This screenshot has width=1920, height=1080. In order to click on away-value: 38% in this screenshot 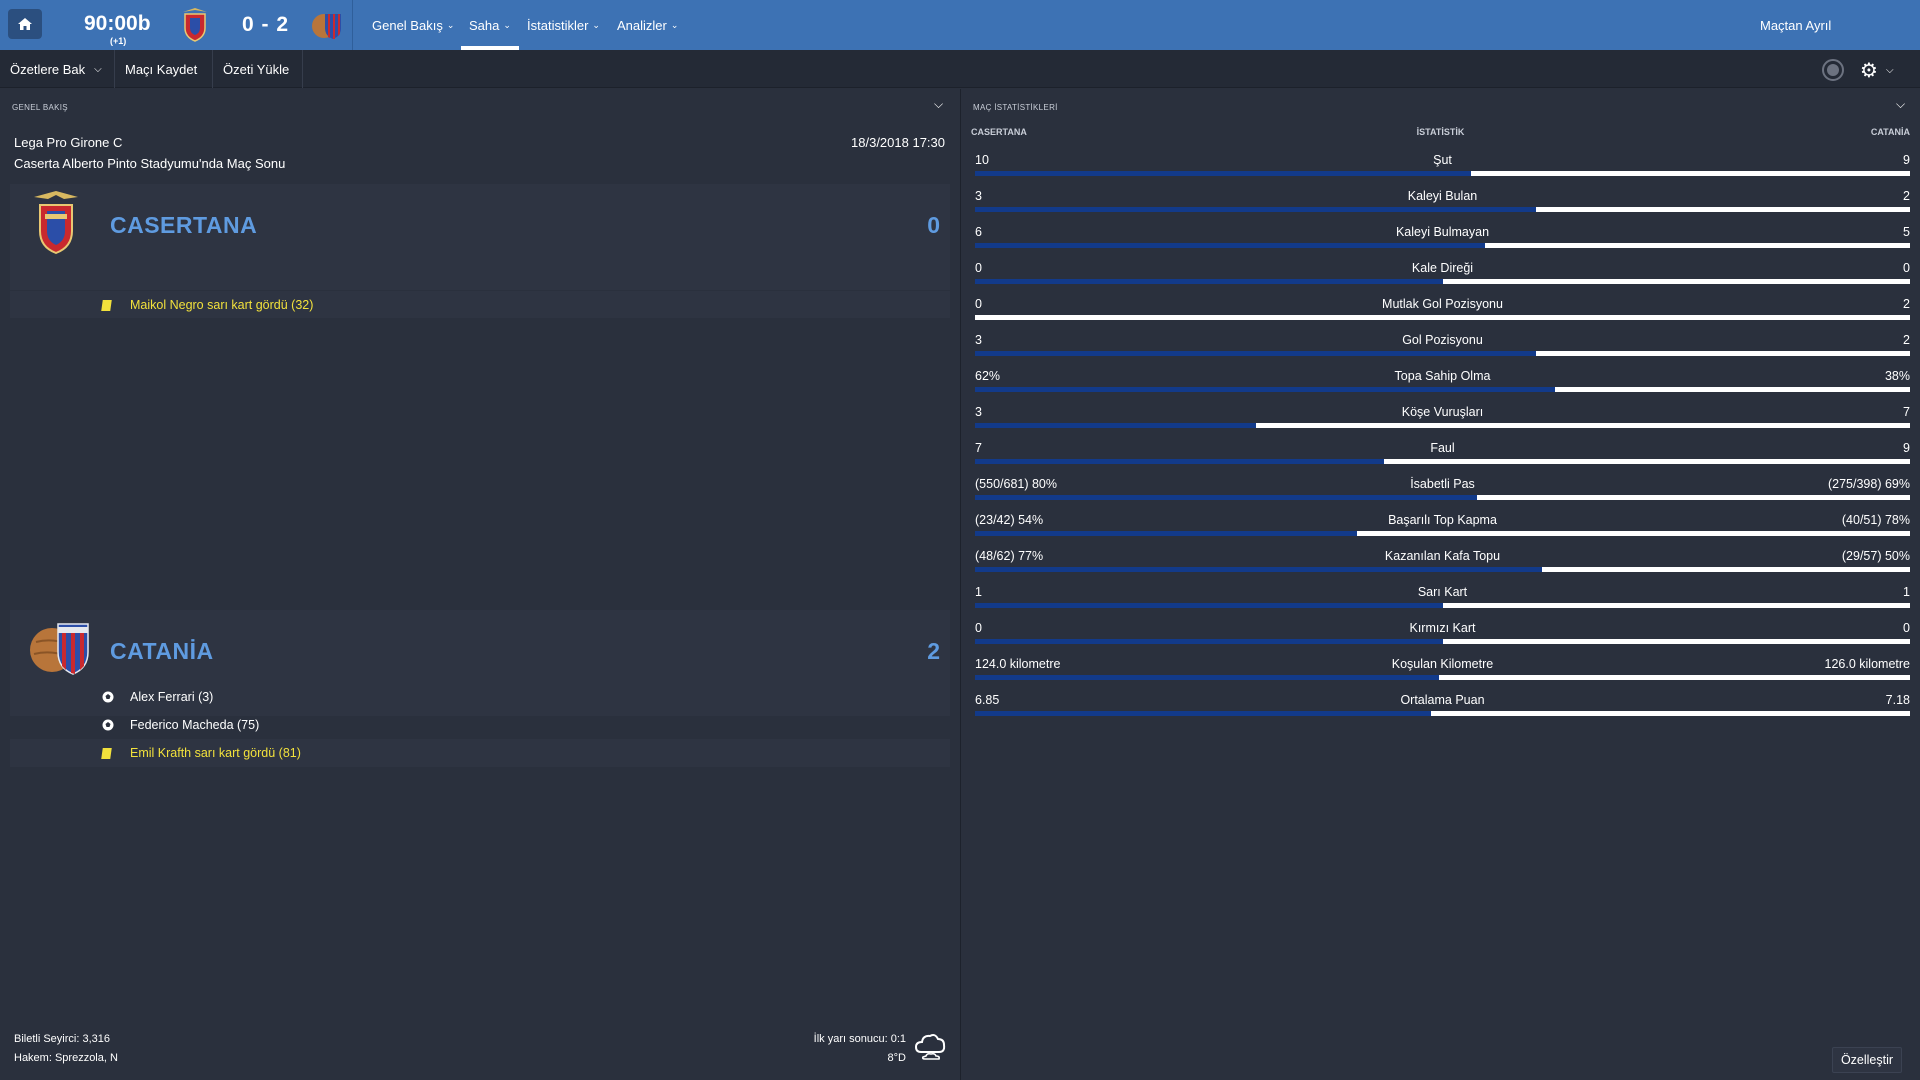, I will do `click(1897, 376)`.